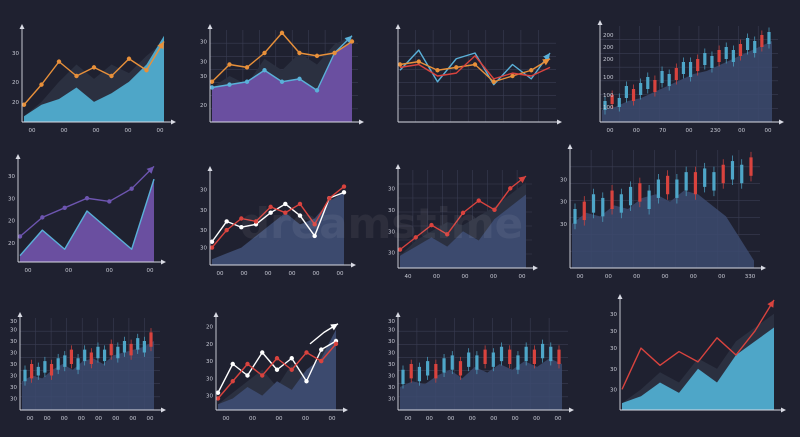 This screenshot has width=800, height=437. What do you see at coordinates (94, 79) in the screenshot?
I see `chart-c1: 20 20 30 00 00 00 00 00` at bounding box center [94, 79].